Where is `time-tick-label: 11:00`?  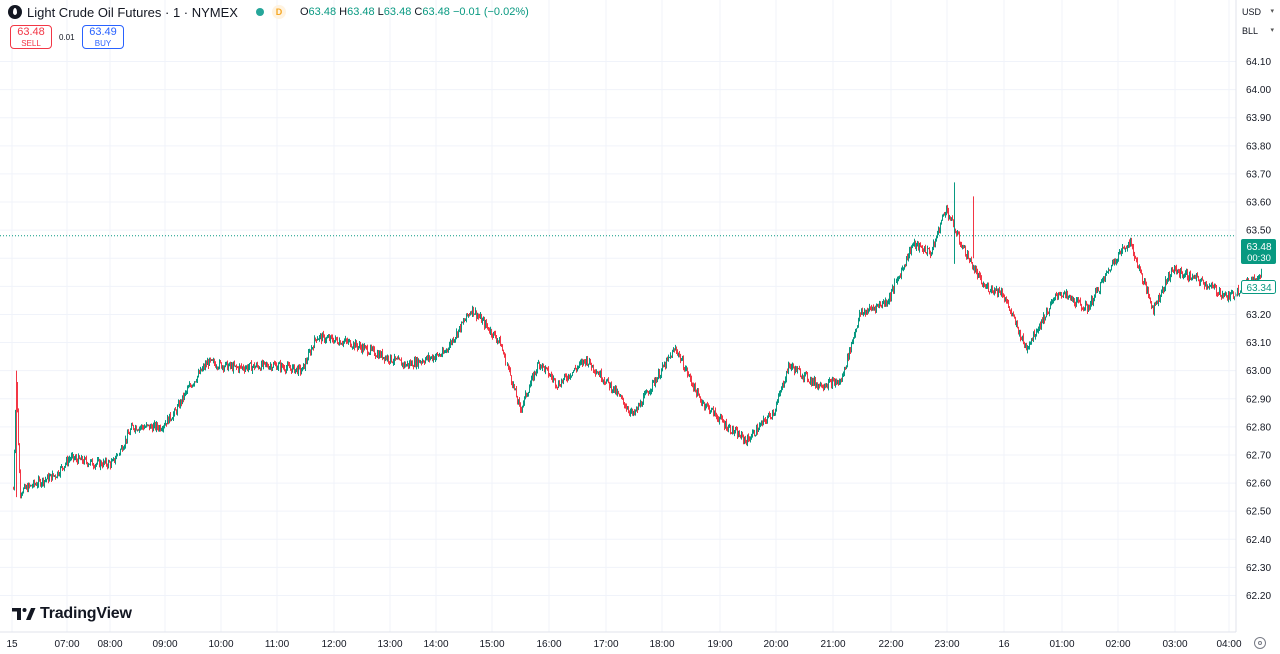 time-tick-label: 11:00 is located at coordinates (277, 644).